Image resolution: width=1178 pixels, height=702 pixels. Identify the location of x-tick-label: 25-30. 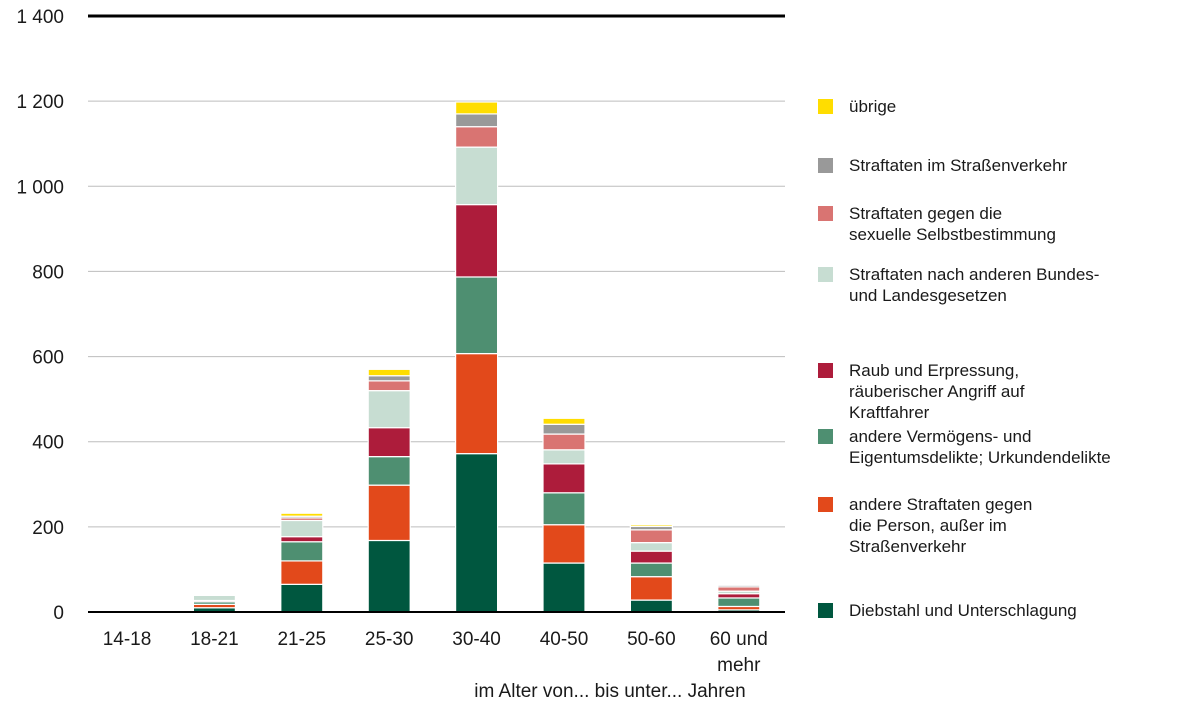
(389, 639).